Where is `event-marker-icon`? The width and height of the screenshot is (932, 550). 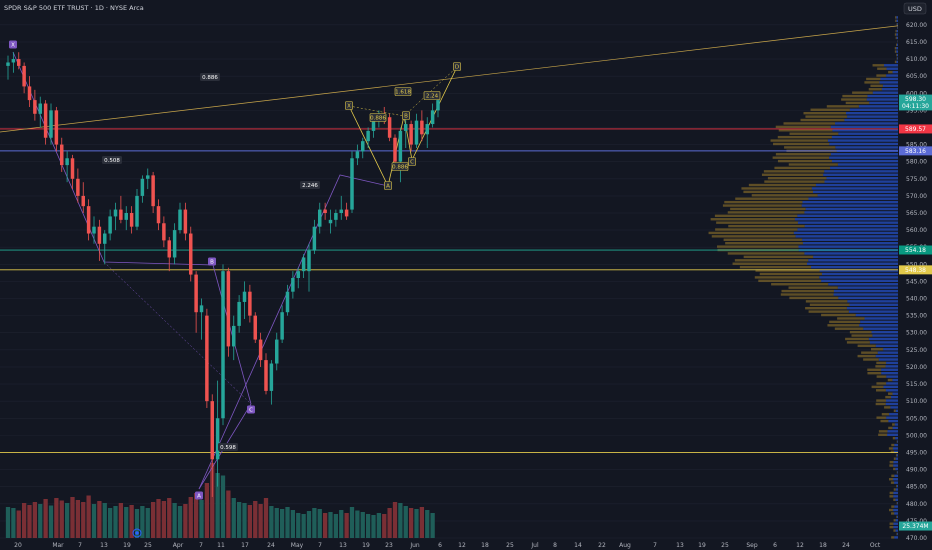
event-marker-icon is located at coordinates (137, 533).